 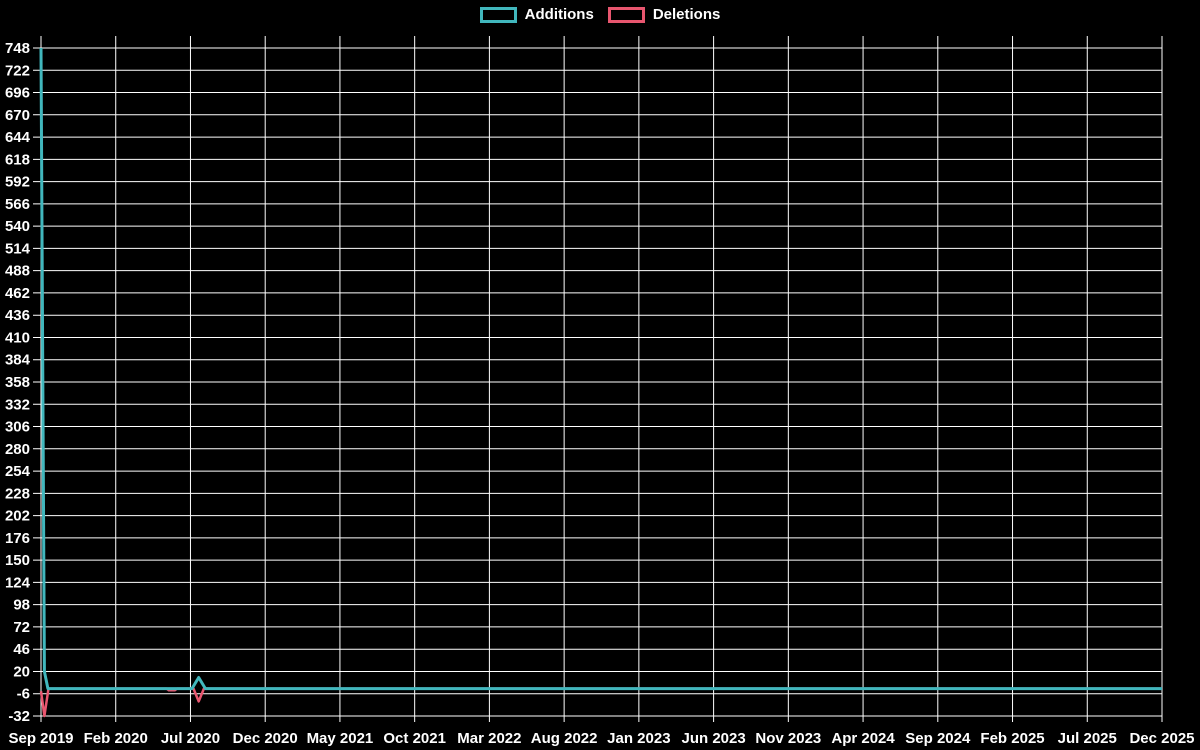 What do you see at coordinates (18, 471) in the screenshot?
I see `y-tick-label: 254` at bounding box center [18, 471].